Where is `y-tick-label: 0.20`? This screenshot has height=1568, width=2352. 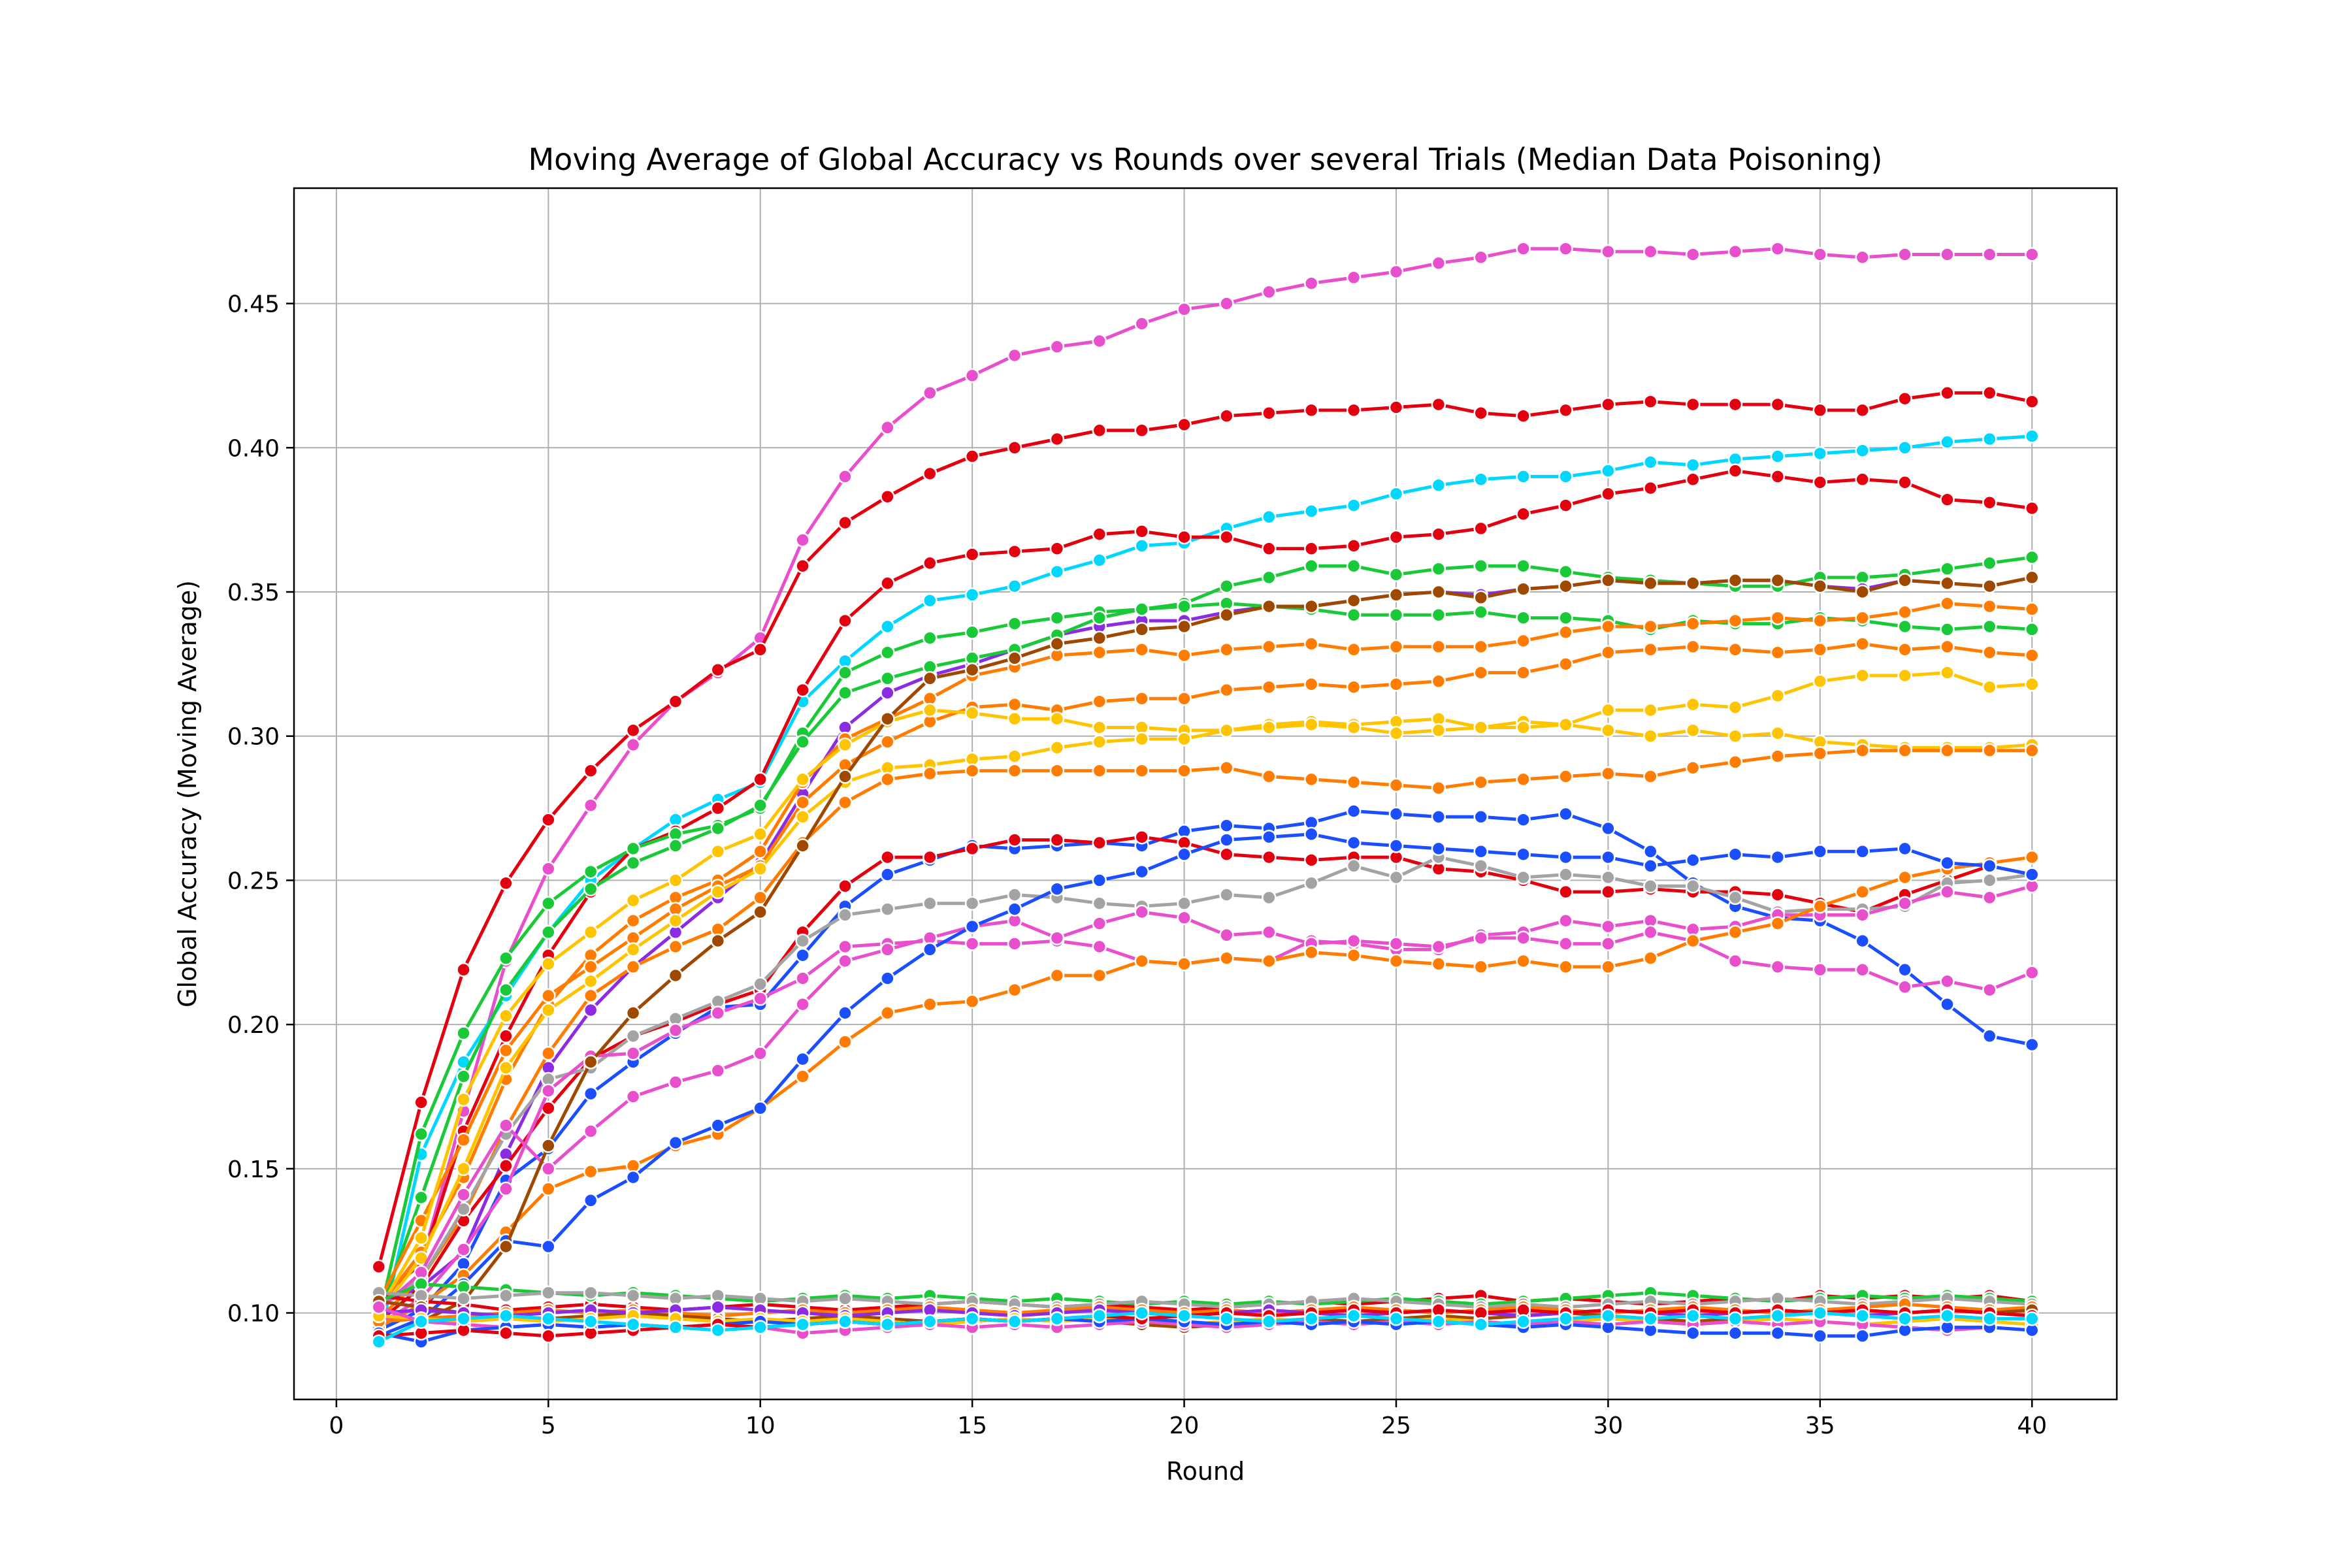 y-tick-label: 0.20 is located at coordinates (253, 1025).